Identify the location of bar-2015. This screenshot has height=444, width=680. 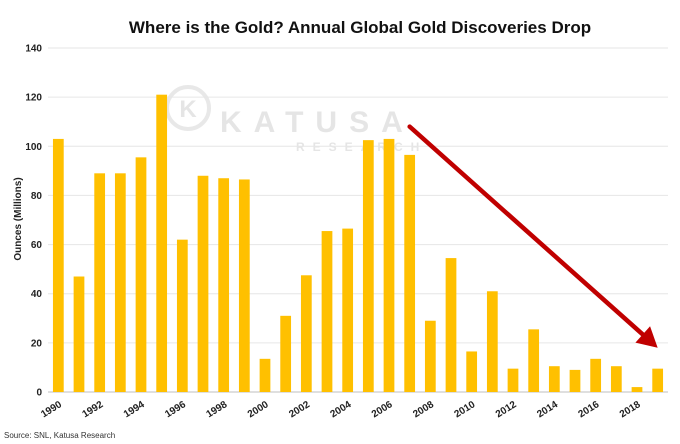
(575, 380).